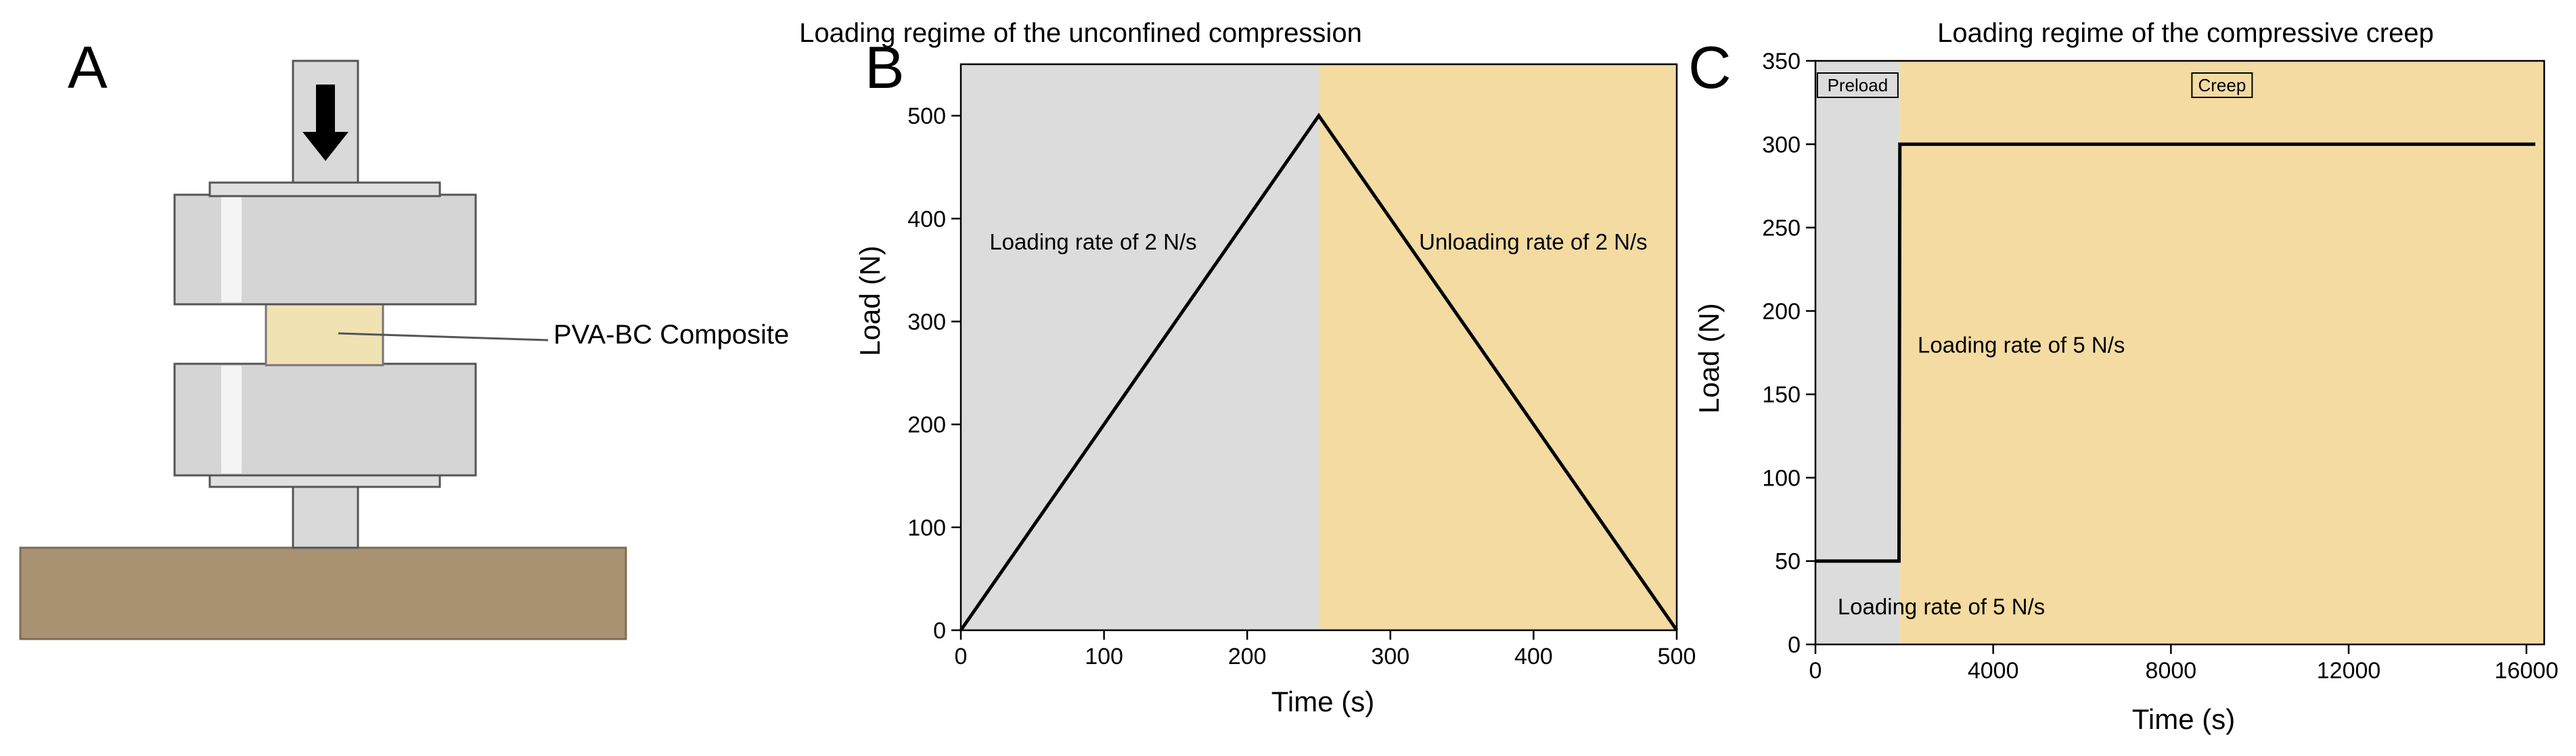  I want to click on chart-c-x-tick-label-8000: 8000, so click(2171, 671).